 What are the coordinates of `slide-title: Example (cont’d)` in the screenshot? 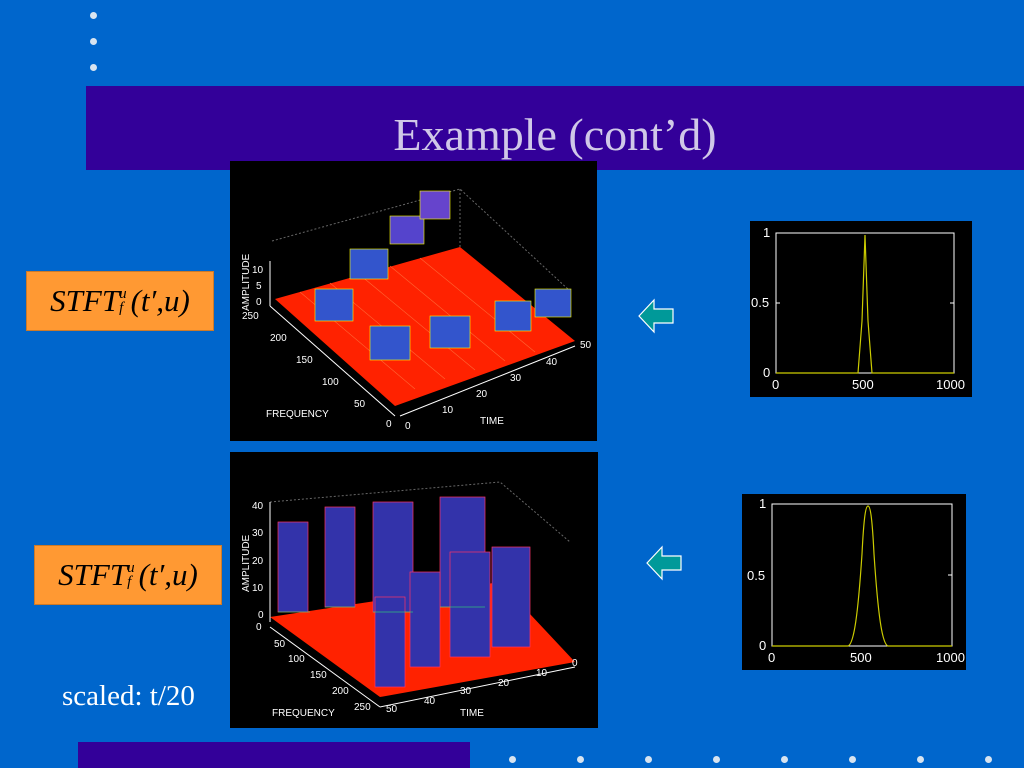 It's located at (555, 134).